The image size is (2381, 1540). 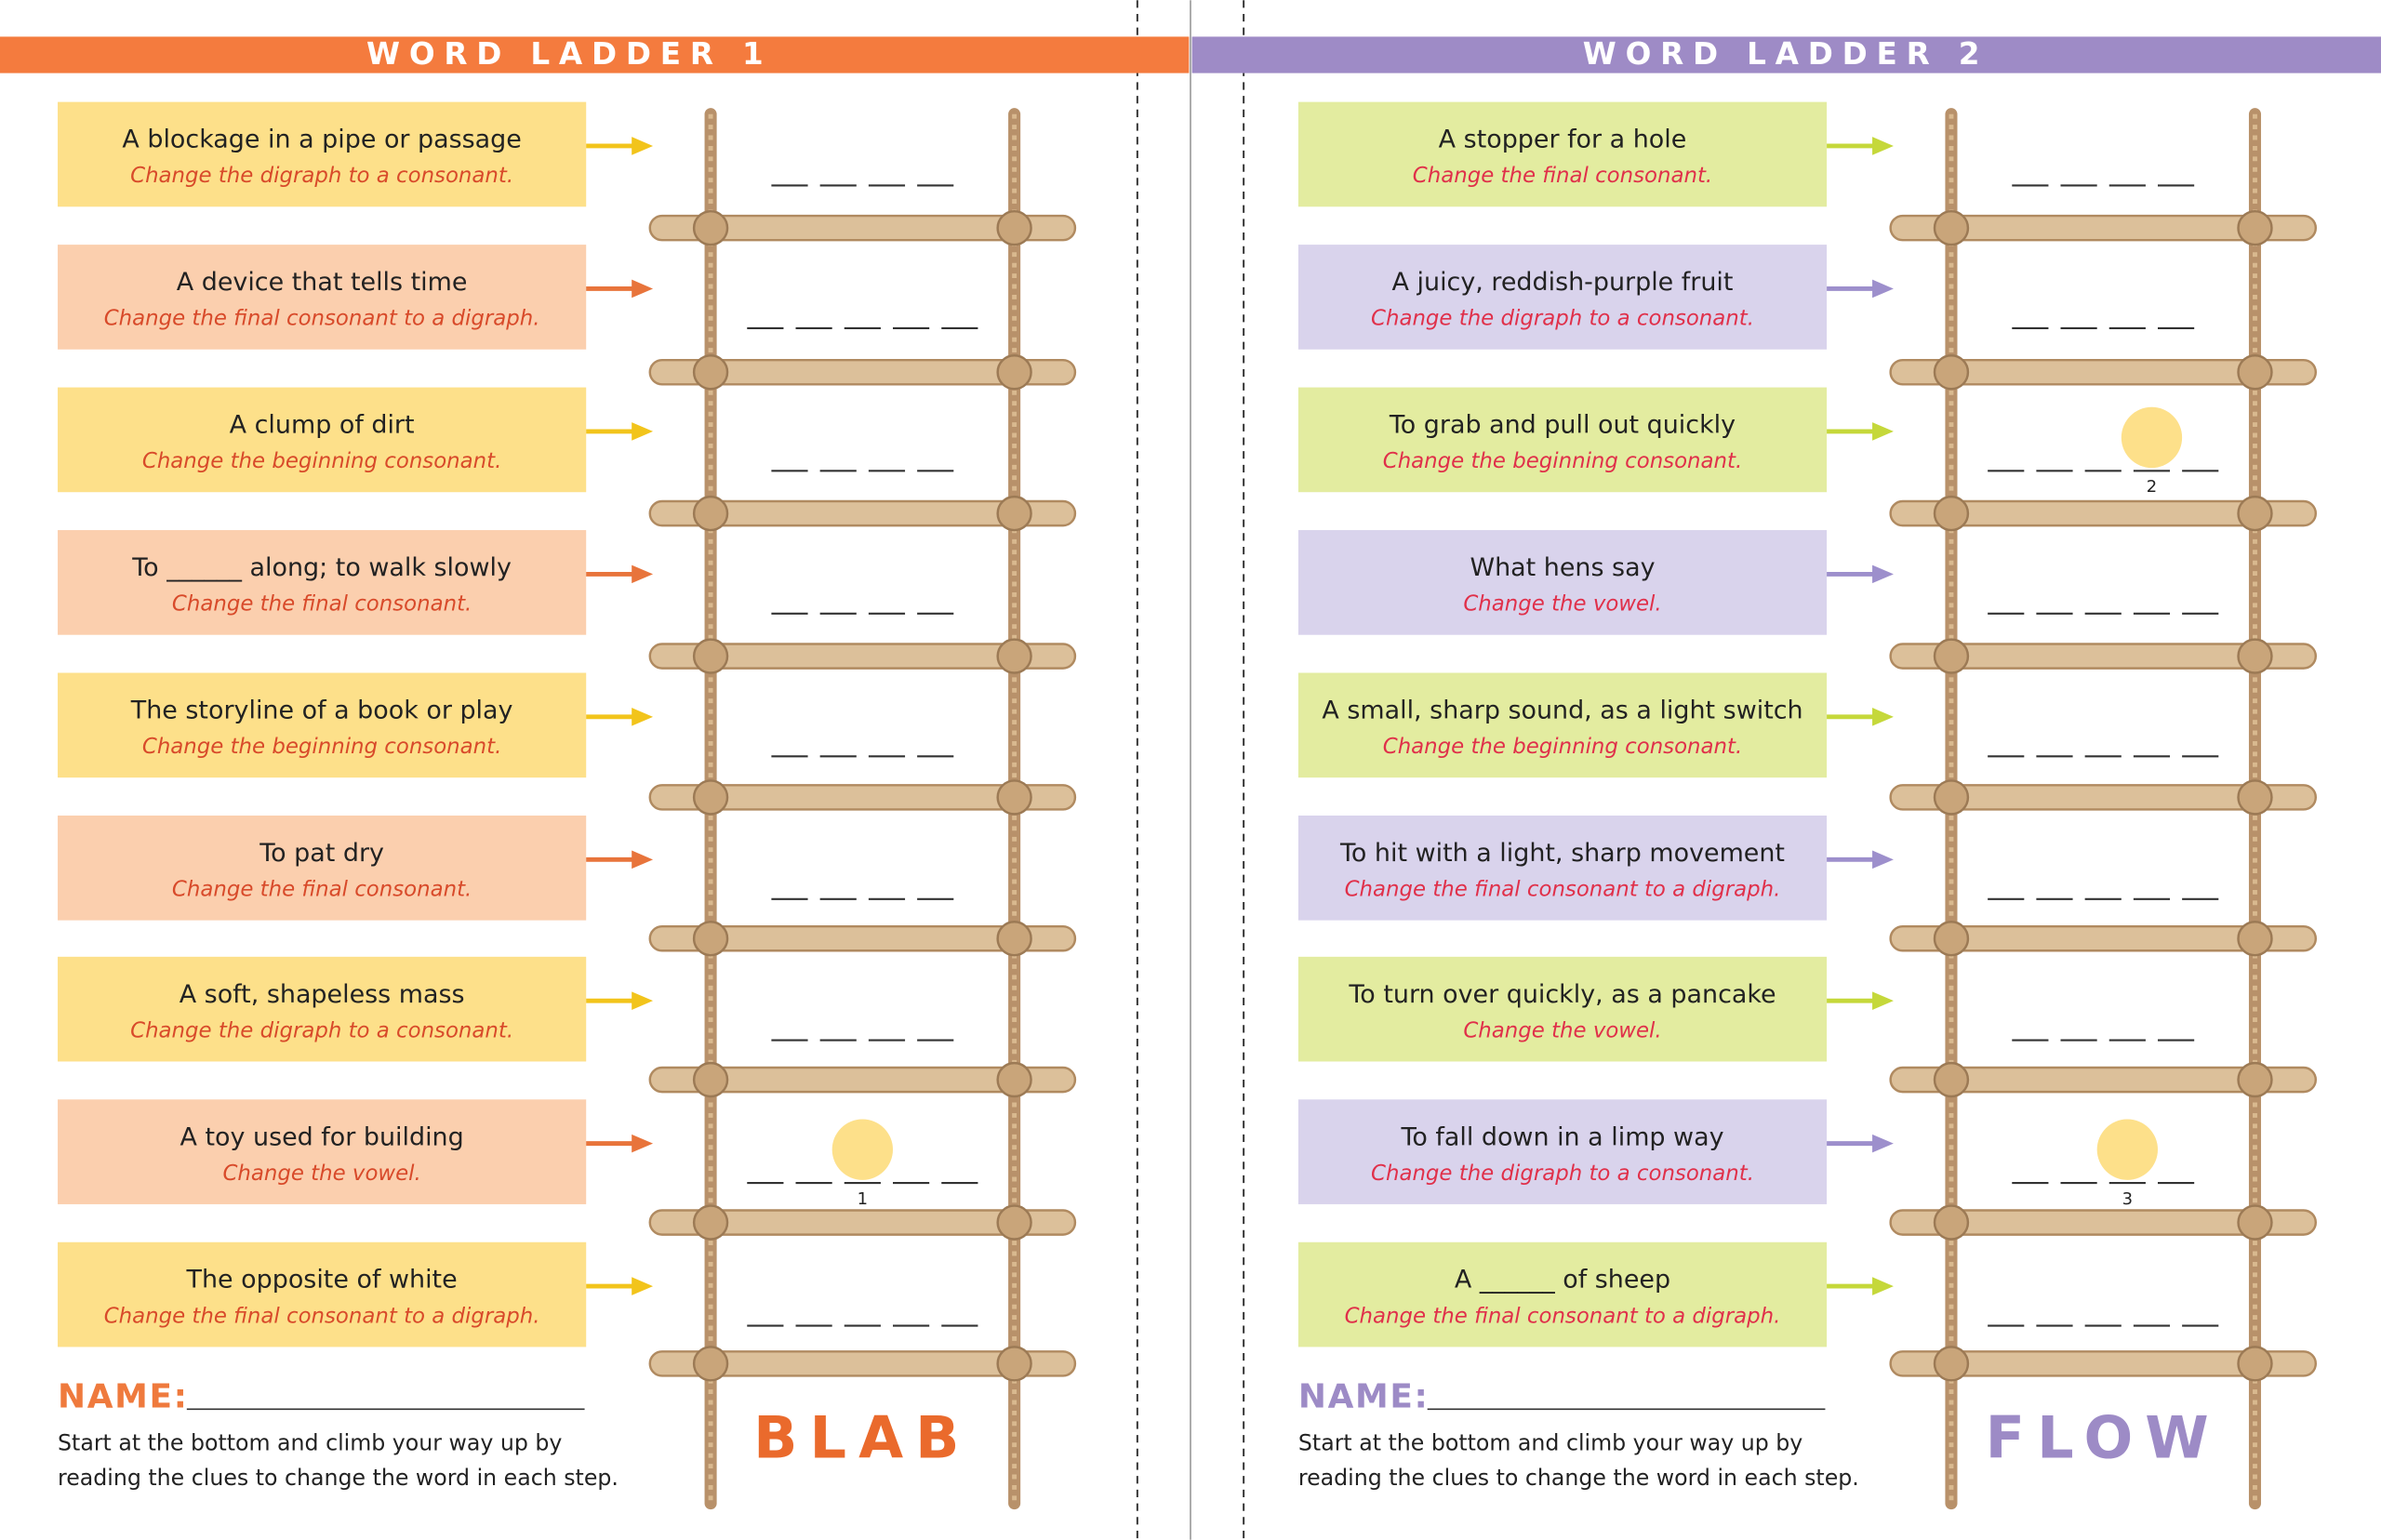 What do you see at coordinates (863, 1199) in the screenshot?
I see `circle-number: 1` at bounding box center [863, 1199].